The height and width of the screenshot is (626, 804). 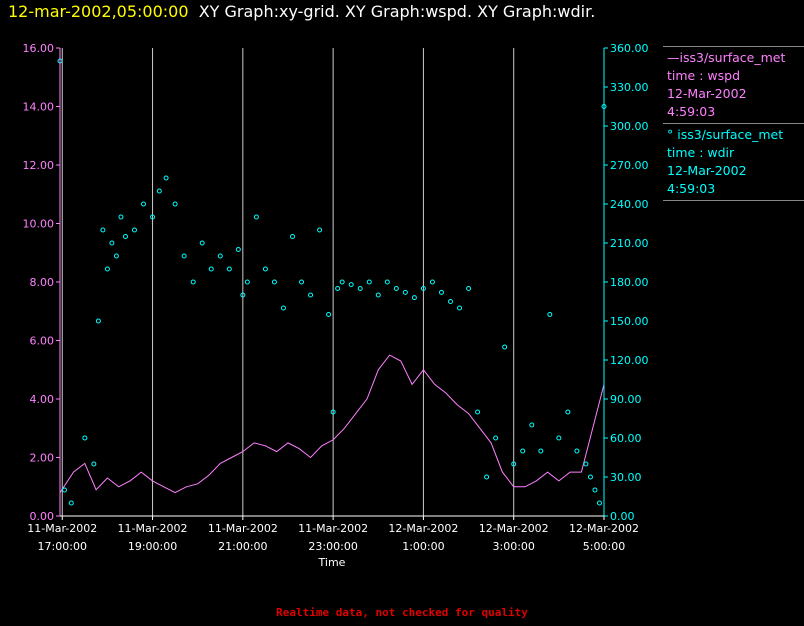 What do you see at coordinates (39, 107) in the screenshot?
I see `left-tick-label: 14.00` at bounding box center [39, 107].